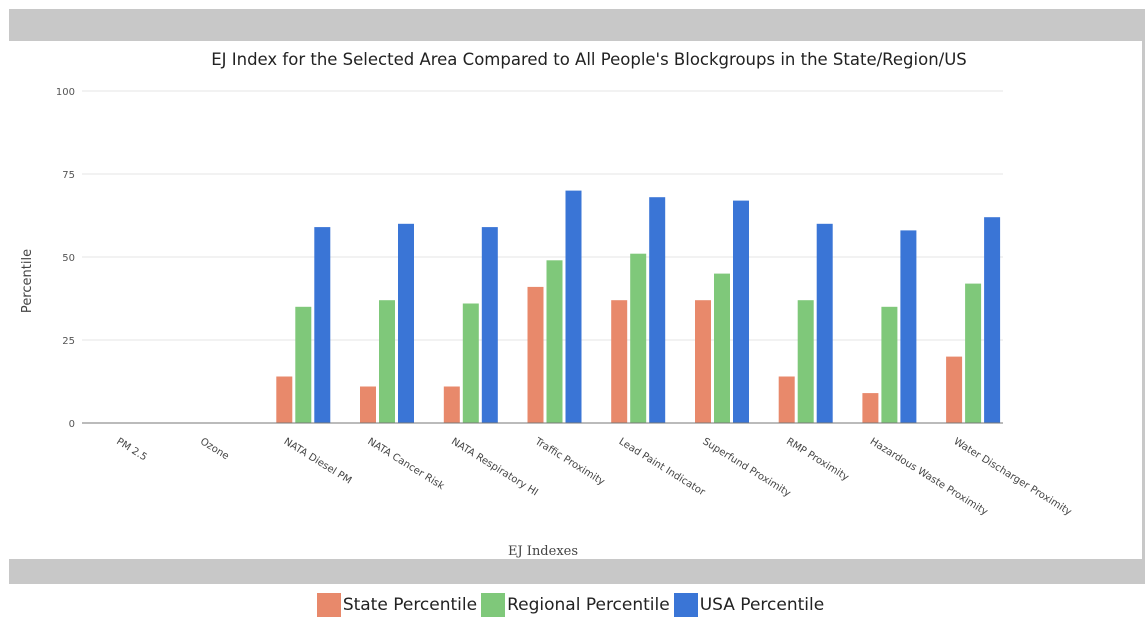 The height and width of the screenshot is (618, 1145). Describe the element at coordinates (619, 361) in the screenshot. I see `bar-state-percentile-lead-paint-indicator` at that location.